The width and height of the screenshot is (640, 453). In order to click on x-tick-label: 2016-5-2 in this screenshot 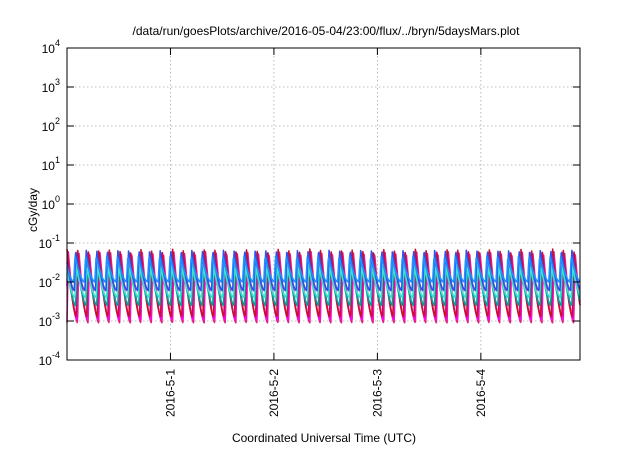, I will do `click(274, 393)`.